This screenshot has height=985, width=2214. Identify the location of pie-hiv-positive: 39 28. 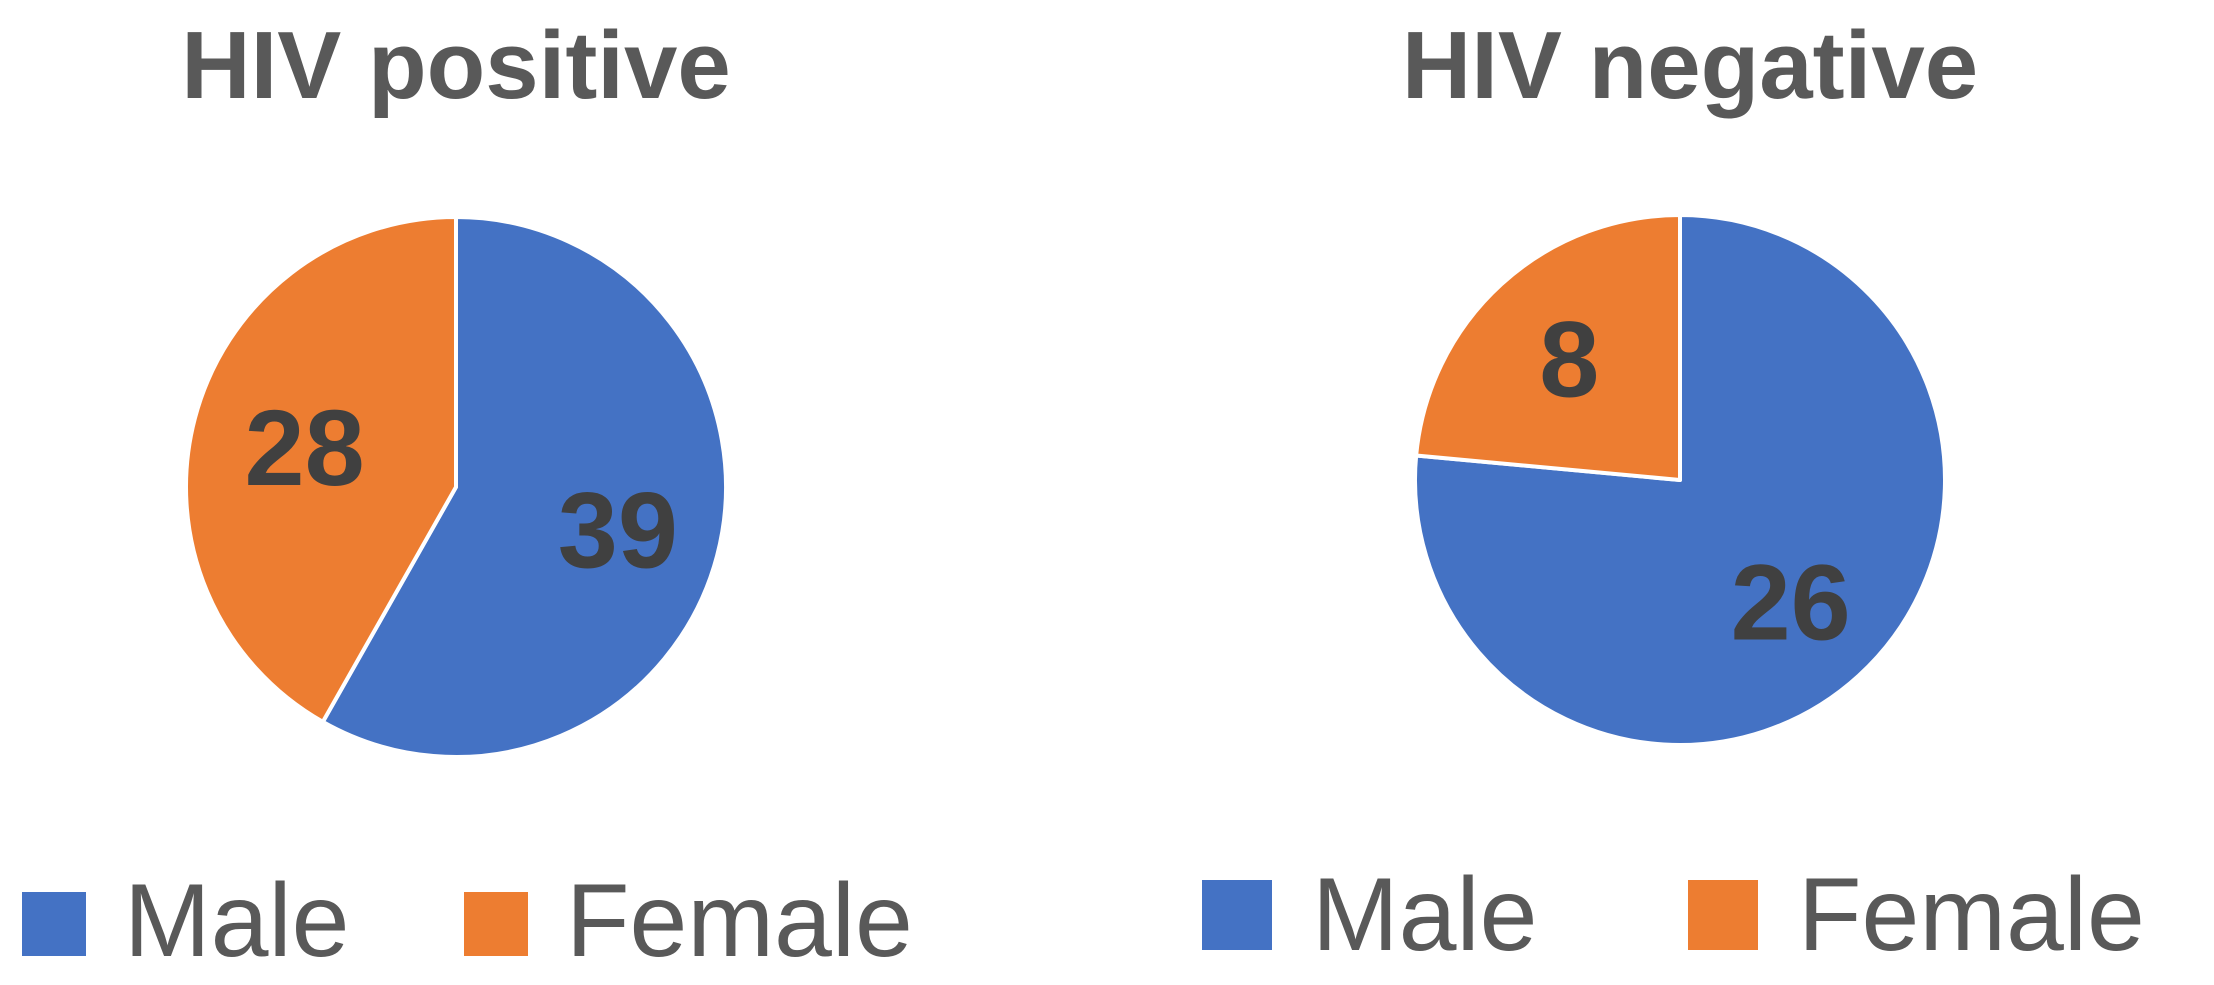
(456, 487).